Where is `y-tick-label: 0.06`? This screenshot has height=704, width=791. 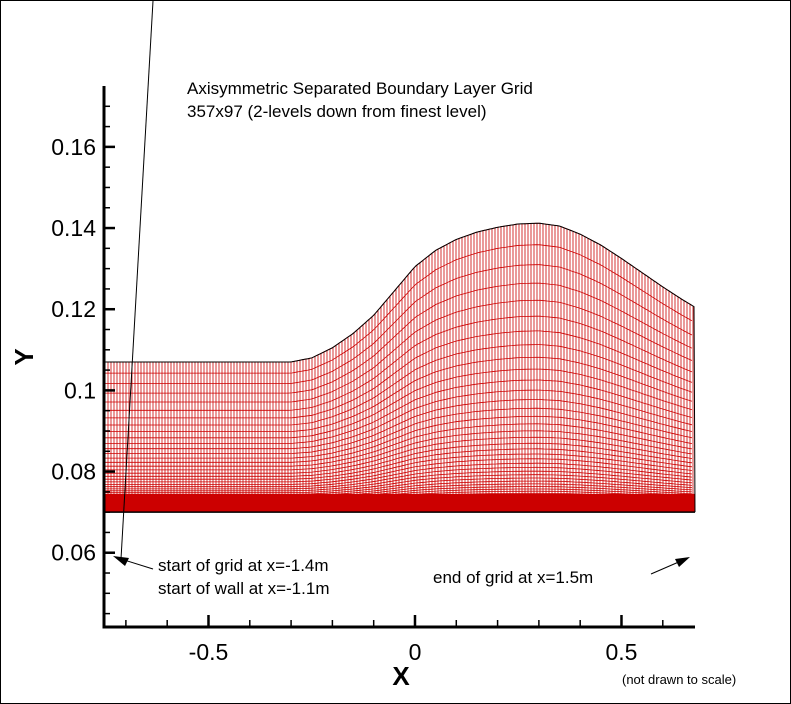 y-tick-label: 0.06 is located at coordinates (73, 553).